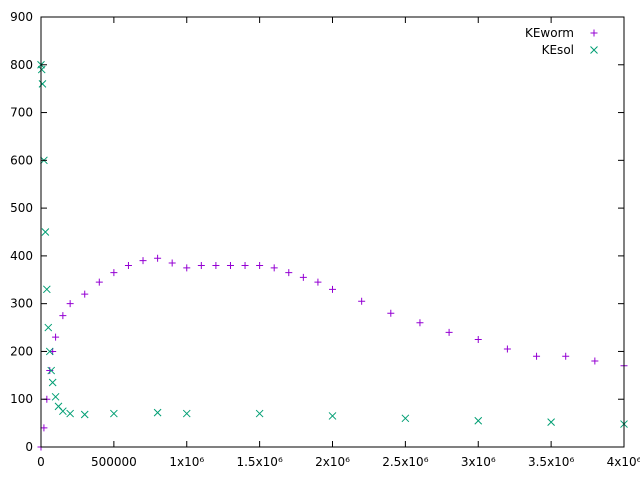 The height and width of the screenshot is (480, 640). What do you see at coordinates (558, 50) in the screenshot?
I see `legend-label: KEsol` at bounding box center [558, 50].